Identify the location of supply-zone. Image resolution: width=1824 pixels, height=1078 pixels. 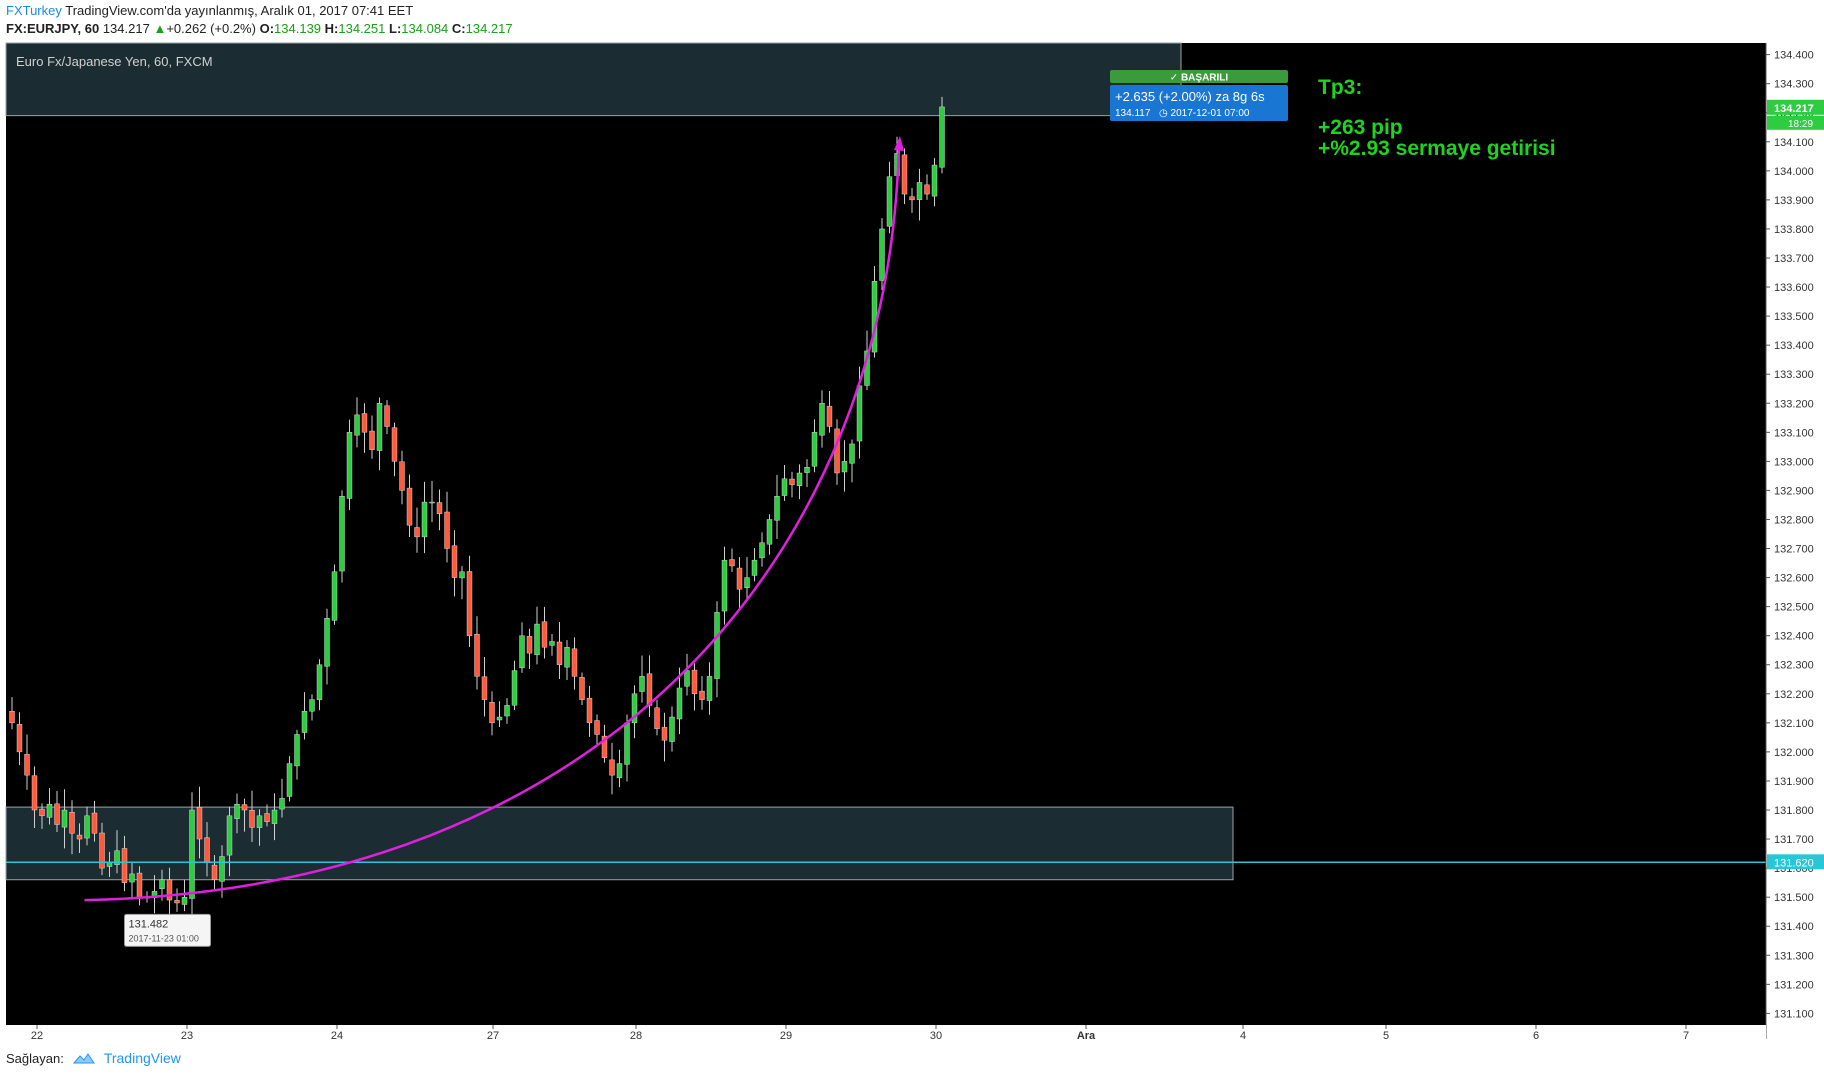
(593, 79).